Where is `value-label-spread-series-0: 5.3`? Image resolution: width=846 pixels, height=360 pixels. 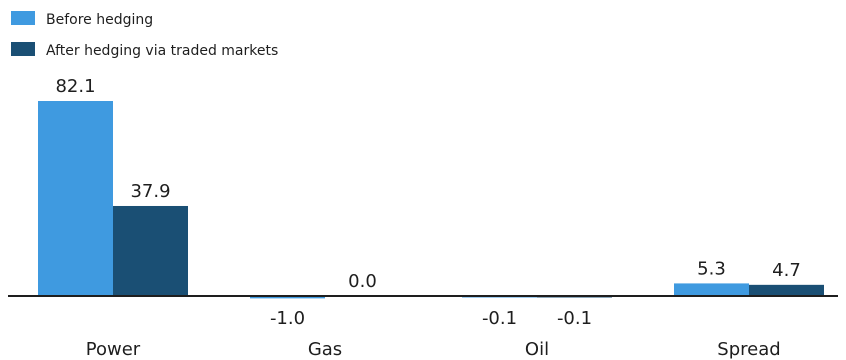
value-label-spread-series-0: 5.3 is located at coordinates (711, 268).